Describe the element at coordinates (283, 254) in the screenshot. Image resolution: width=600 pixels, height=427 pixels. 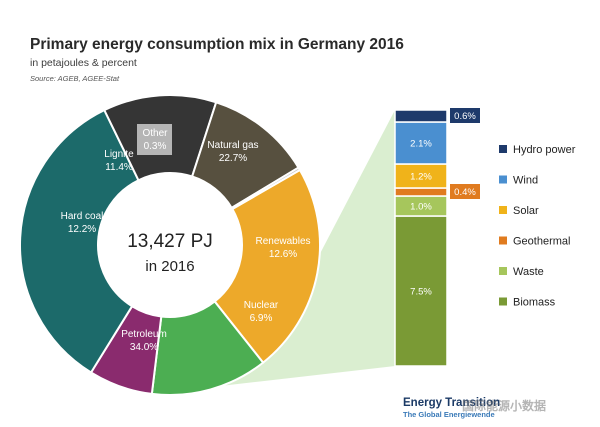
I see `slice-value-renewables: 12.6%` at that location.